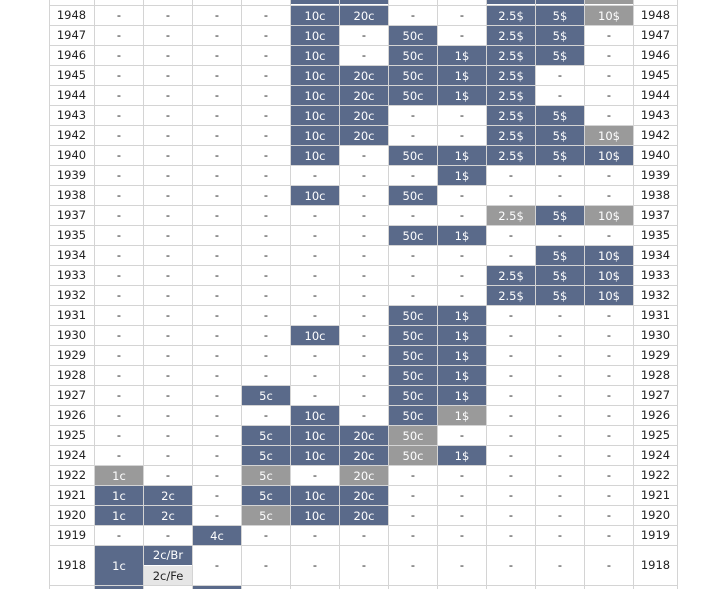 The image size is (726, 589). Describe the element at coordinates (71, 75) in the screenshot. I see `year-label: 1945` at that location.